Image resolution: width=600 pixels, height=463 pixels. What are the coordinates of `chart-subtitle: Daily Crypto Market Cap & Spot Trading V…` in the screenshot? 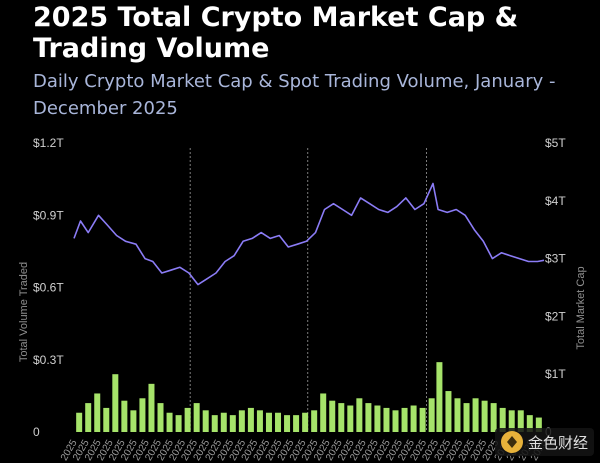 It's located at (294, 95).